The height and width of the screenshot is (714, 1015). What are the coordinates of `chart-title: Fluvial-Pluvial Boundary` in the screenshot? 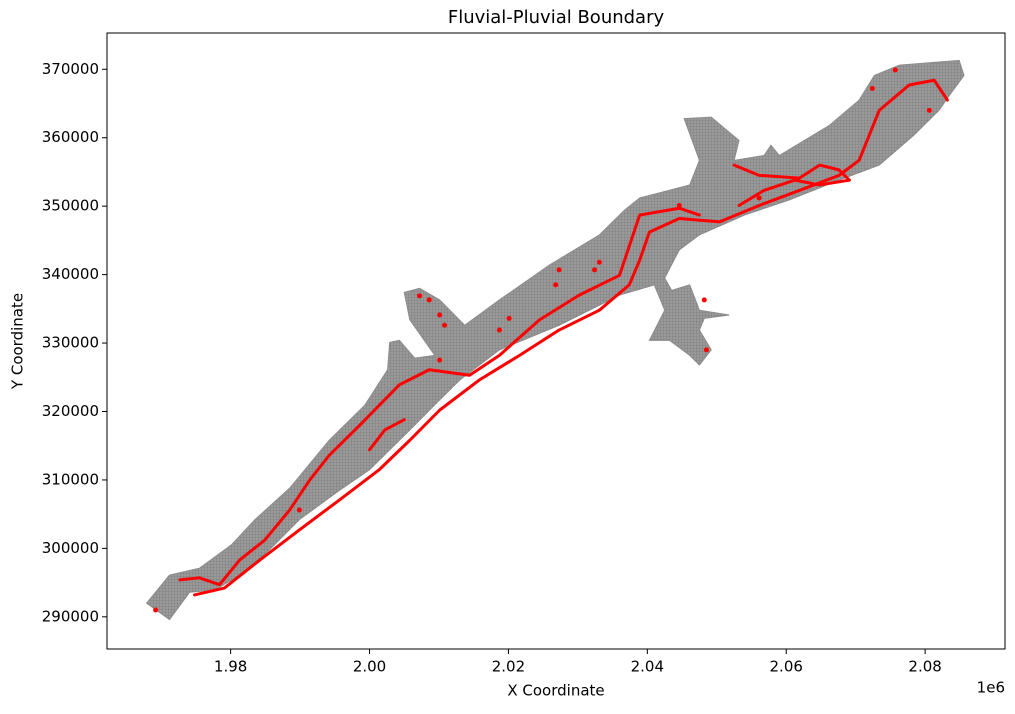 It's located at (556, 17).